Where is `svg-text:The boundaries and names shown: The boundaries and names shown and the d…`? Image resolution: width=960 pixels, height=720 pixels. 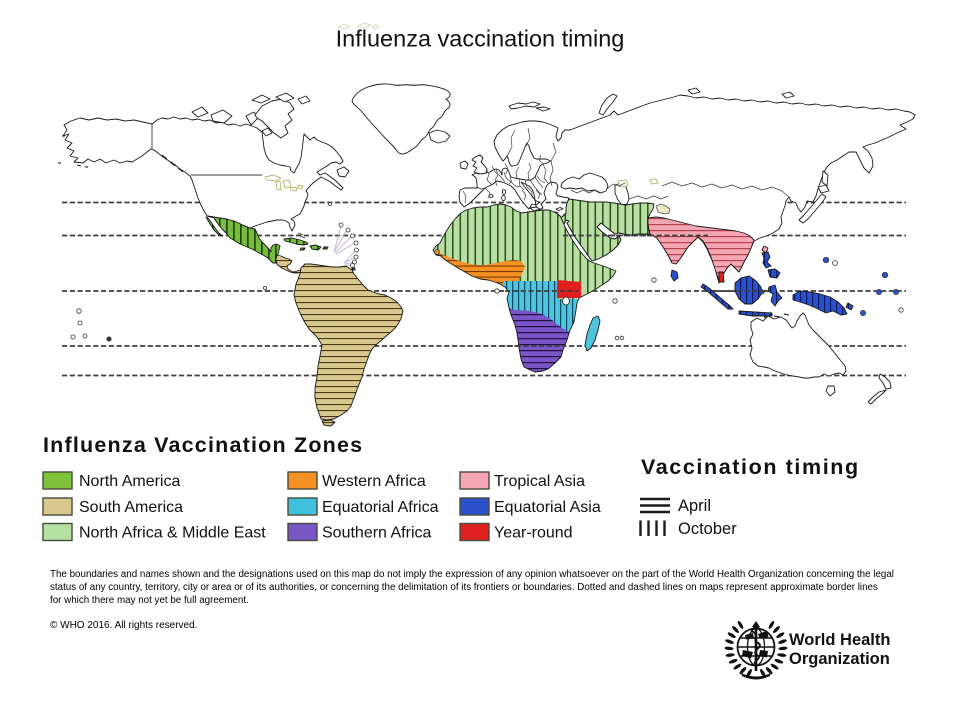
svg-text:The boundaries and names shown: The boundaries and names shown and the d… is located at coordinates (472, 574).